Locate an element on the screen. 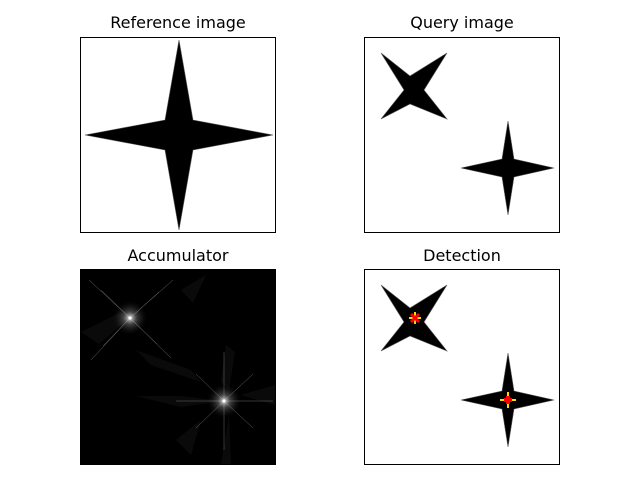  accumulator-canvas is located at coordinates (178, 367).